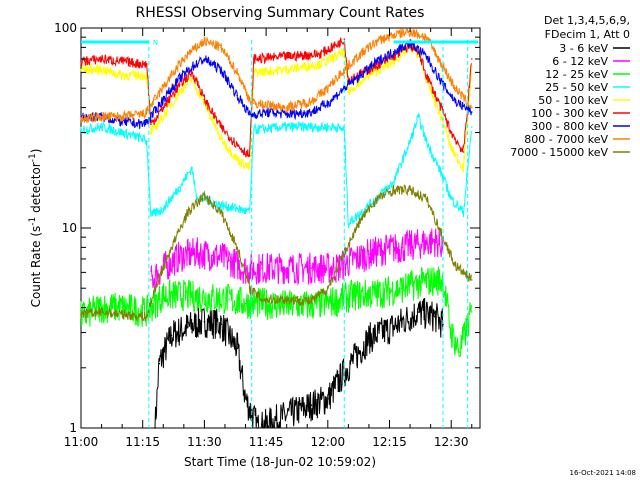 This screenshot has height=480, width=640. Describe the element at coordinates (566, 139) in the screenshot. I see `legend-entry-label: 800 - 7000 keV` at that location.